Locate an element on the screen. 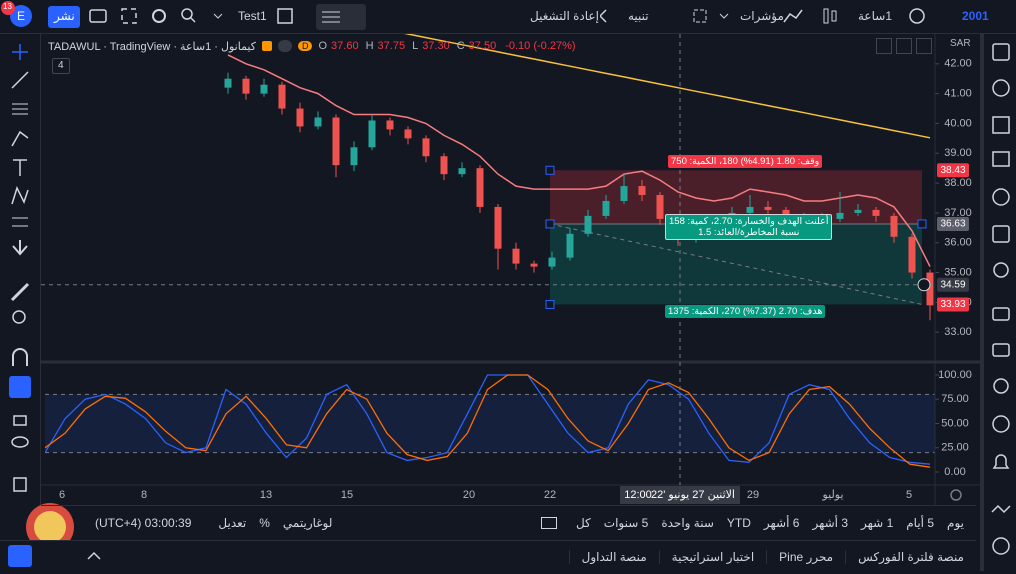 Image resolution: width=1016 pixels, height=574 pixels. templates-icon is located at coordinates (700, 16).